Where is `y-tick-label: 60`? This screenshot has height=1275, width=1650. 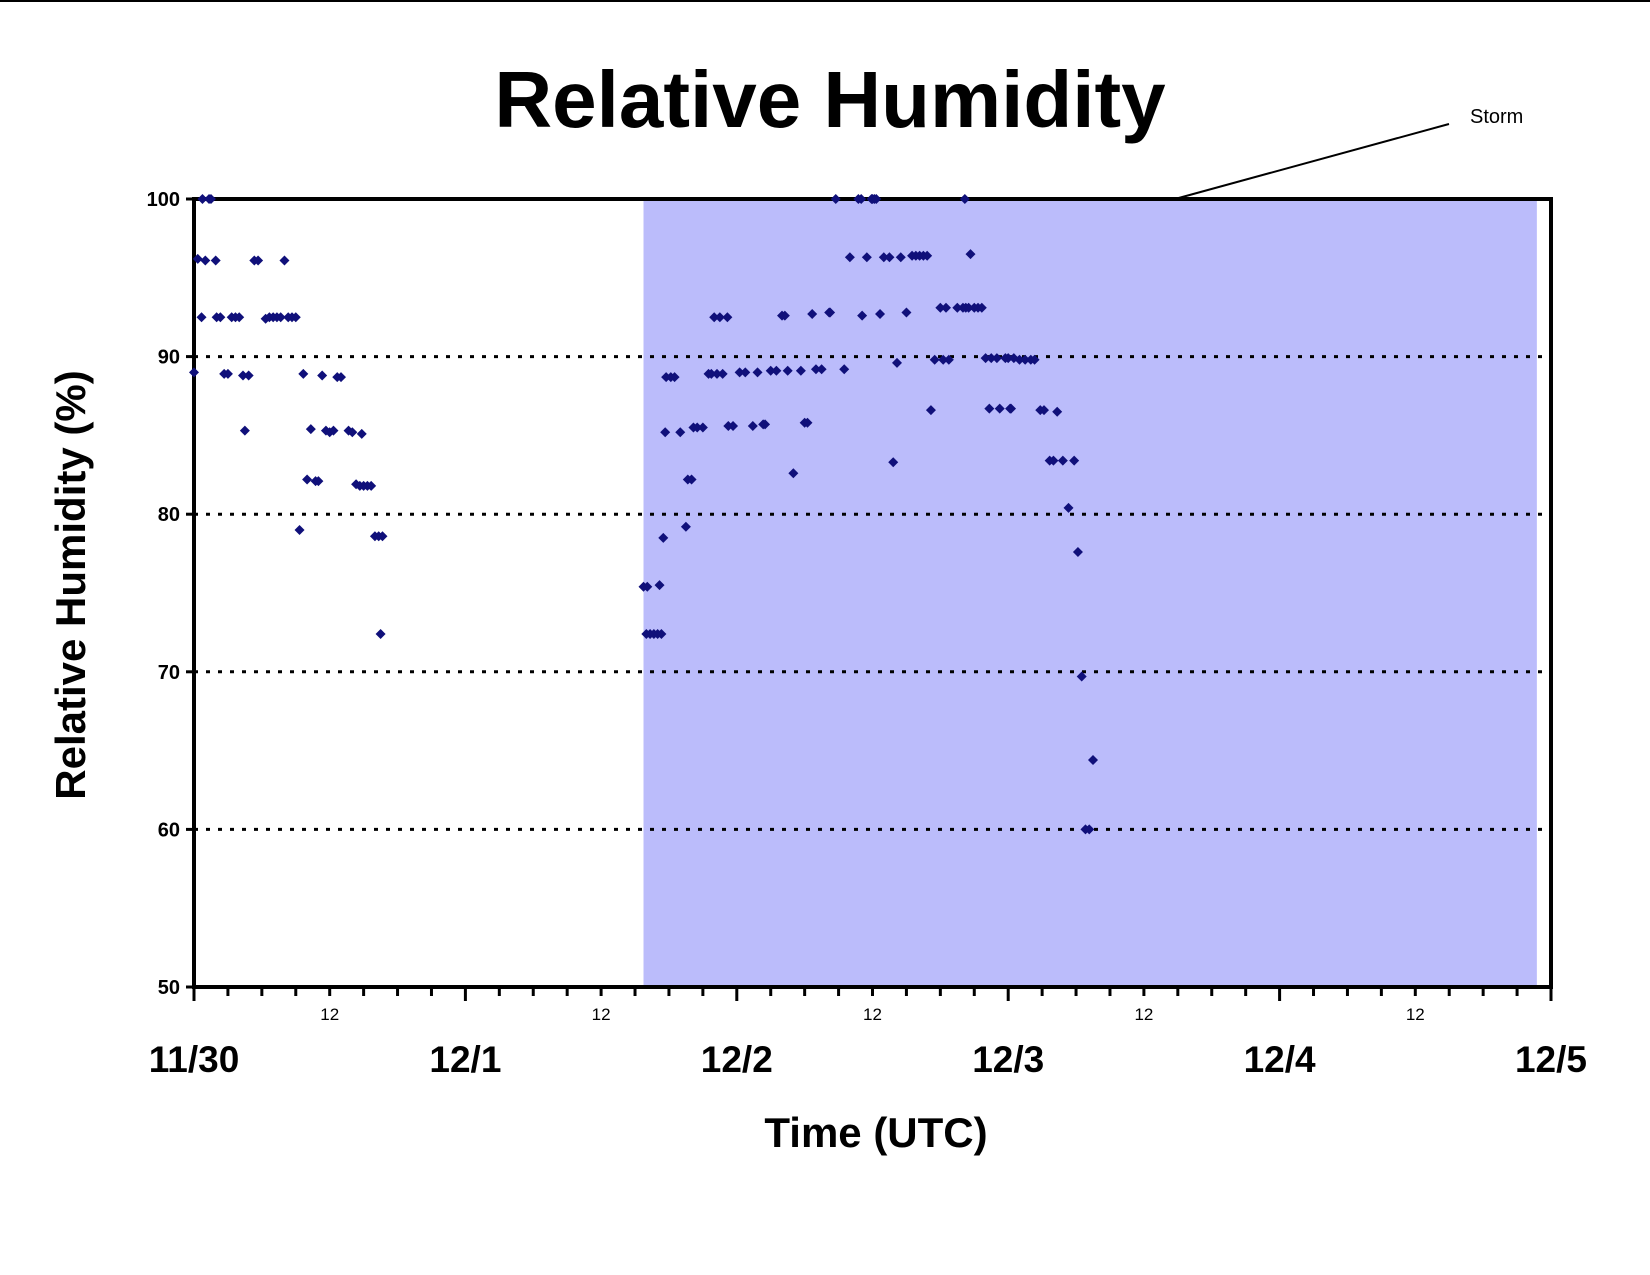
y-tick-label: 60 is located at coordinates (169, 830).